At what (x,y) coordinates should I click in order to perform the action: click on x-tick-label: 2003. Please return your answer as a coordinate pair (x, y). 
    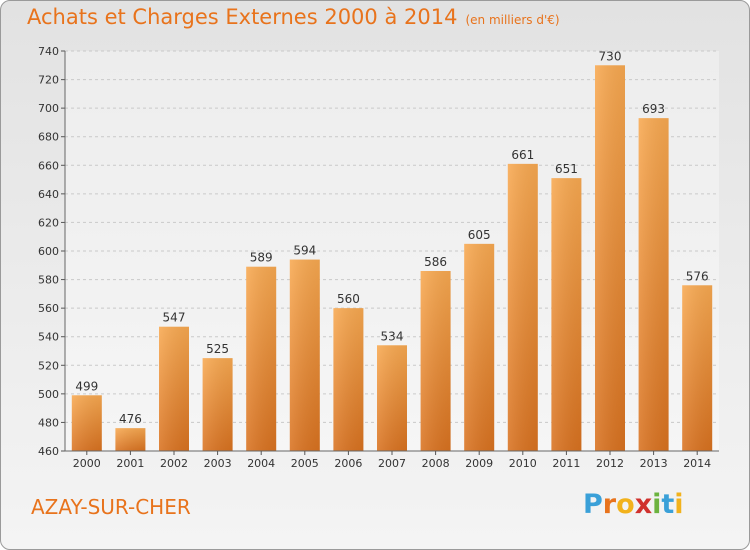
    Looking at the image, I should click on (218, 463).